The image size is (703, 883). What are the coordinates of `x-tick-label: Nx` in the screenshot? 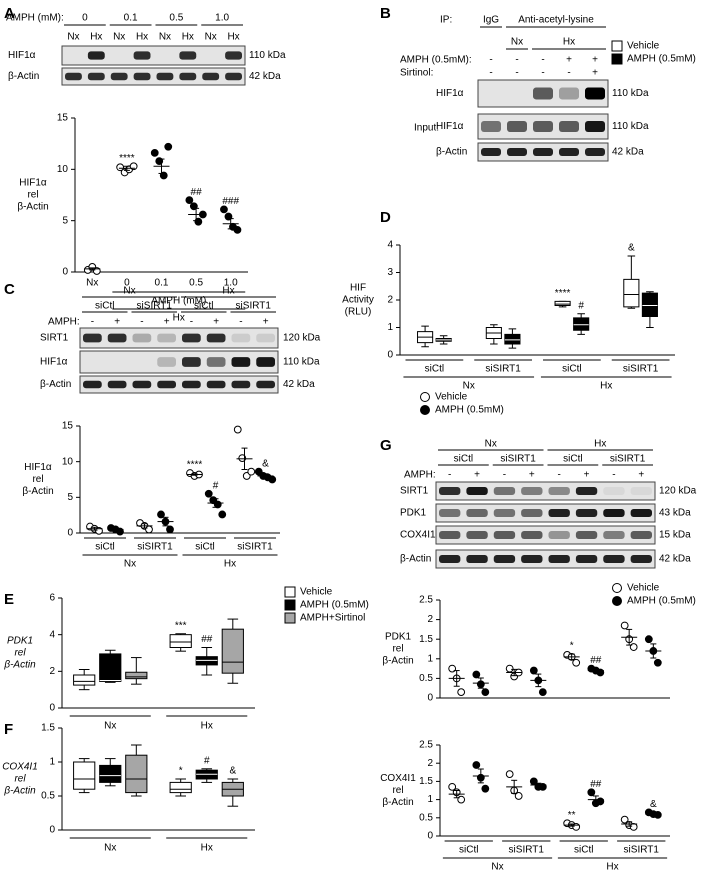 It's located at (110, 848).